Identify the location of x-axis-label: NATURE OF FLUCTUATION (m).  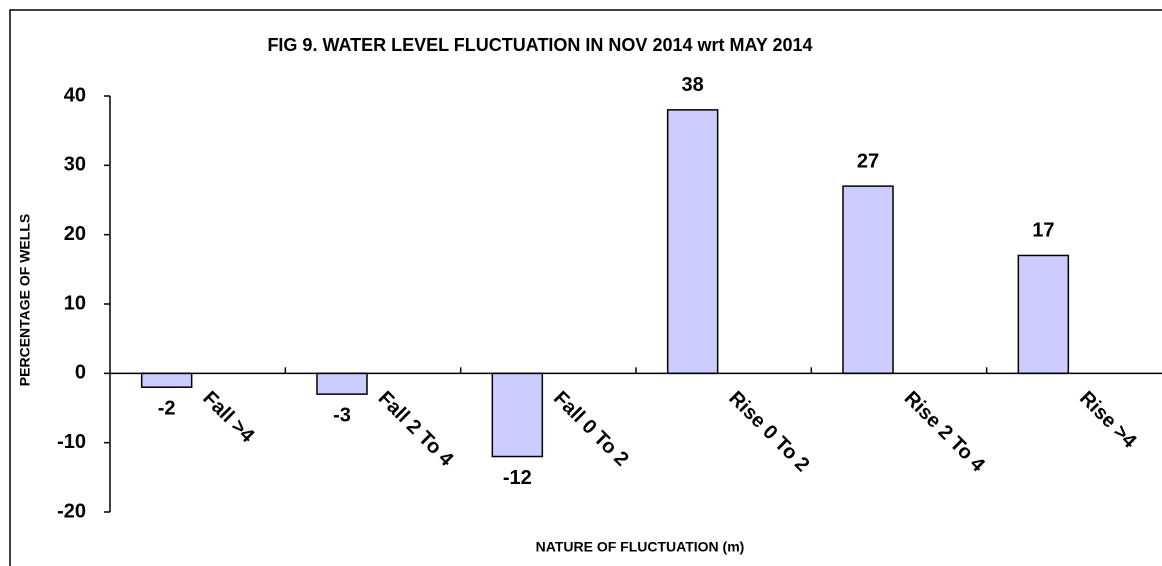
(640, 547).